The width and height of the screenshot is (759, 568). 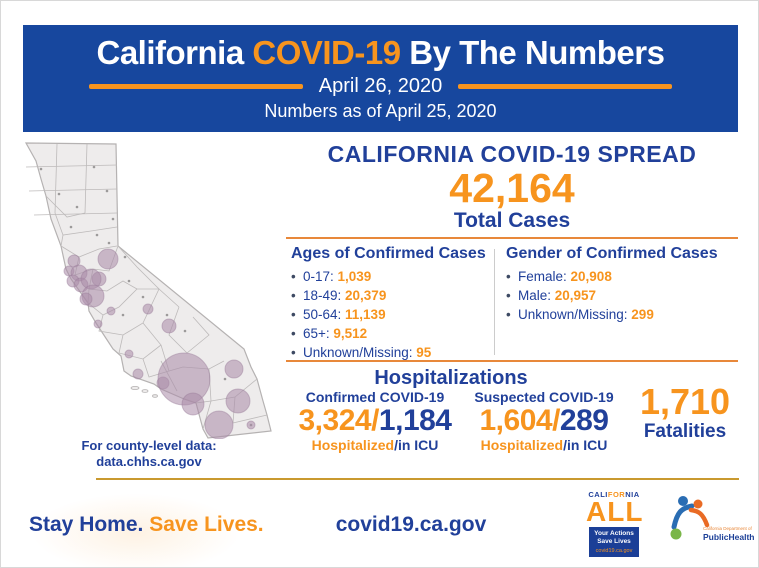 What do you see at coordinates (584, 420) in the screenshot?
I see `suspected-icu-value: 289` at bounding box center [584, 420].